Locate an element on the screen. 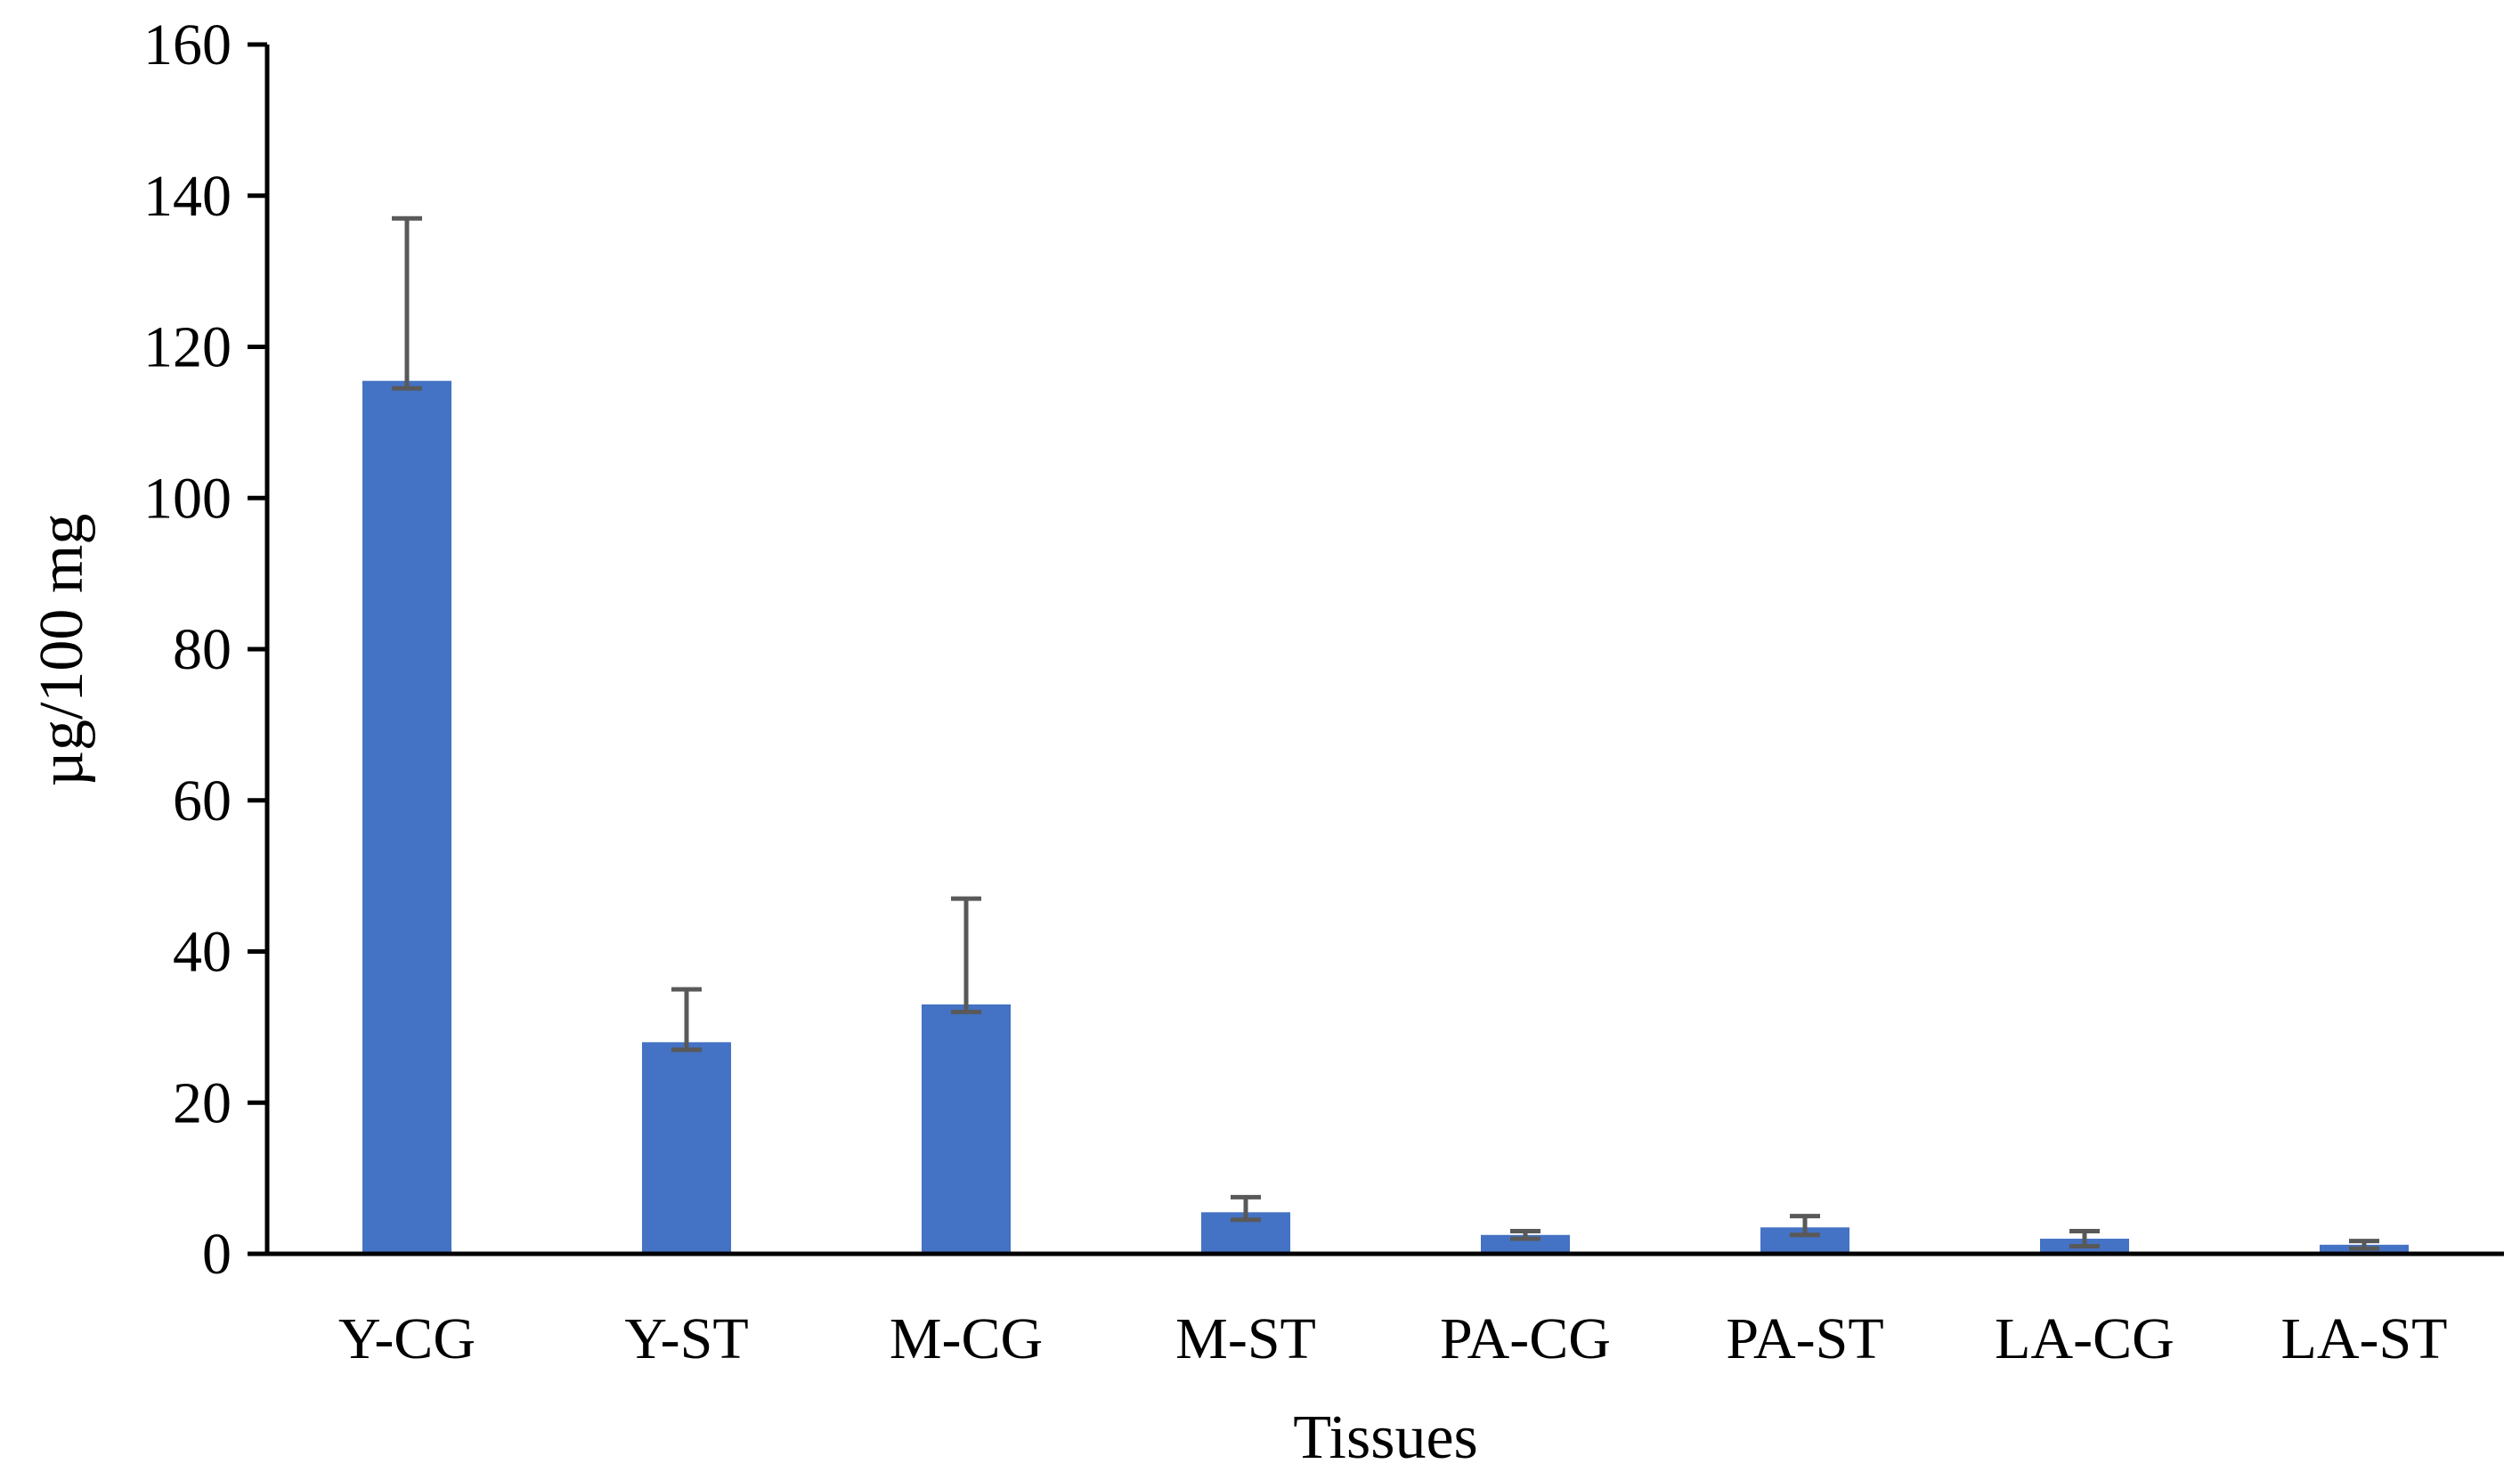  error-bar-y-st is located at coordinates (686, 1020).